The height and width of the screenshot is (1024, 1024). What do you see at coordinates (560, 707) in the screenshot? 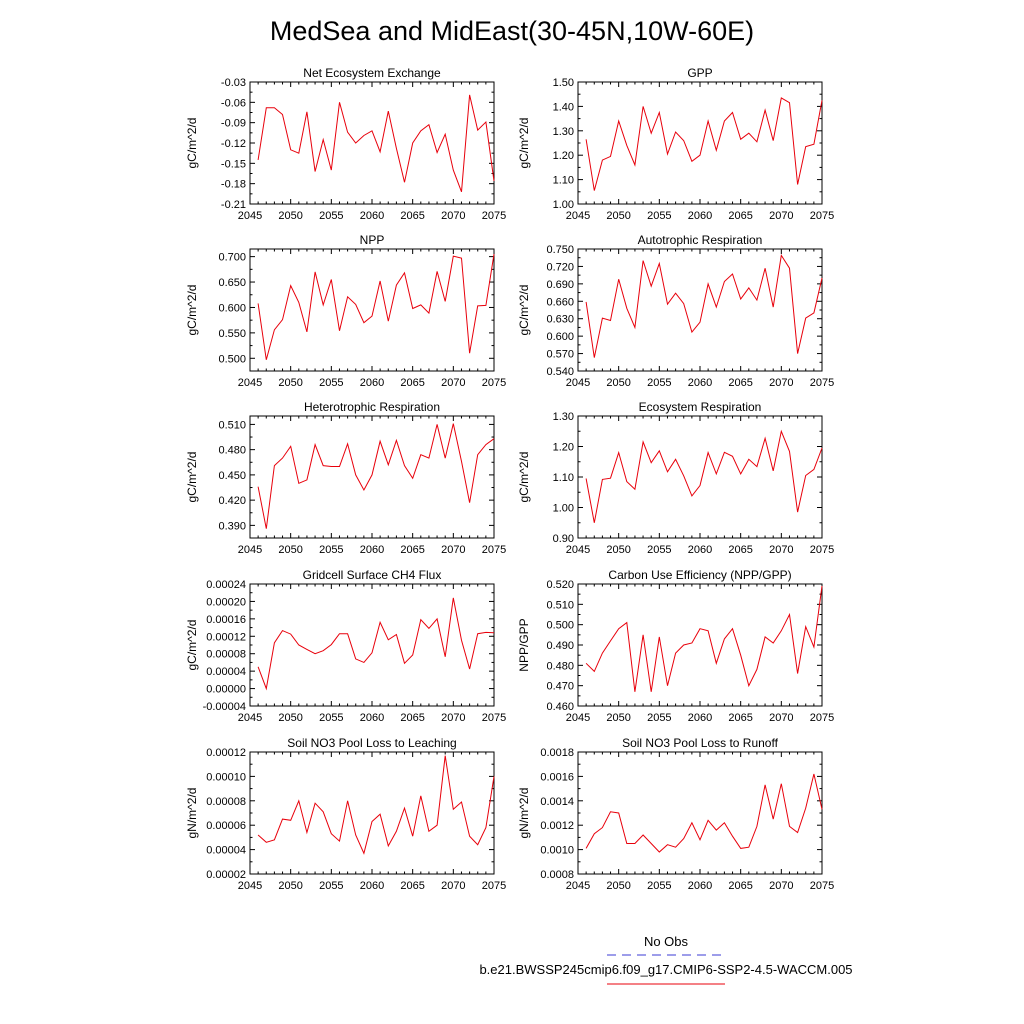
I see `y-tick-label: 0.460` at bounding box center [560, 707].